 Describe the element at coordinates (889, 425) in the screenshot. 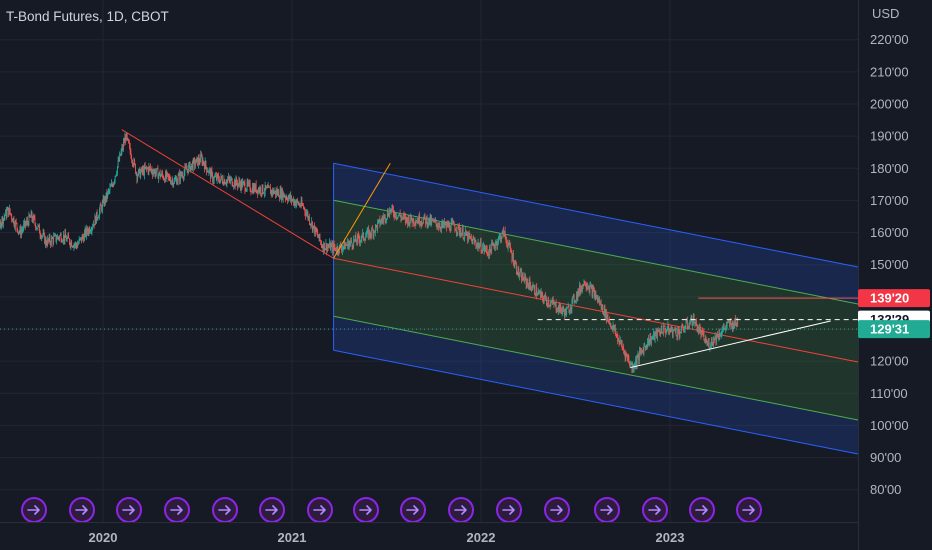

I see `price-tick-label: 100'00` at that location.